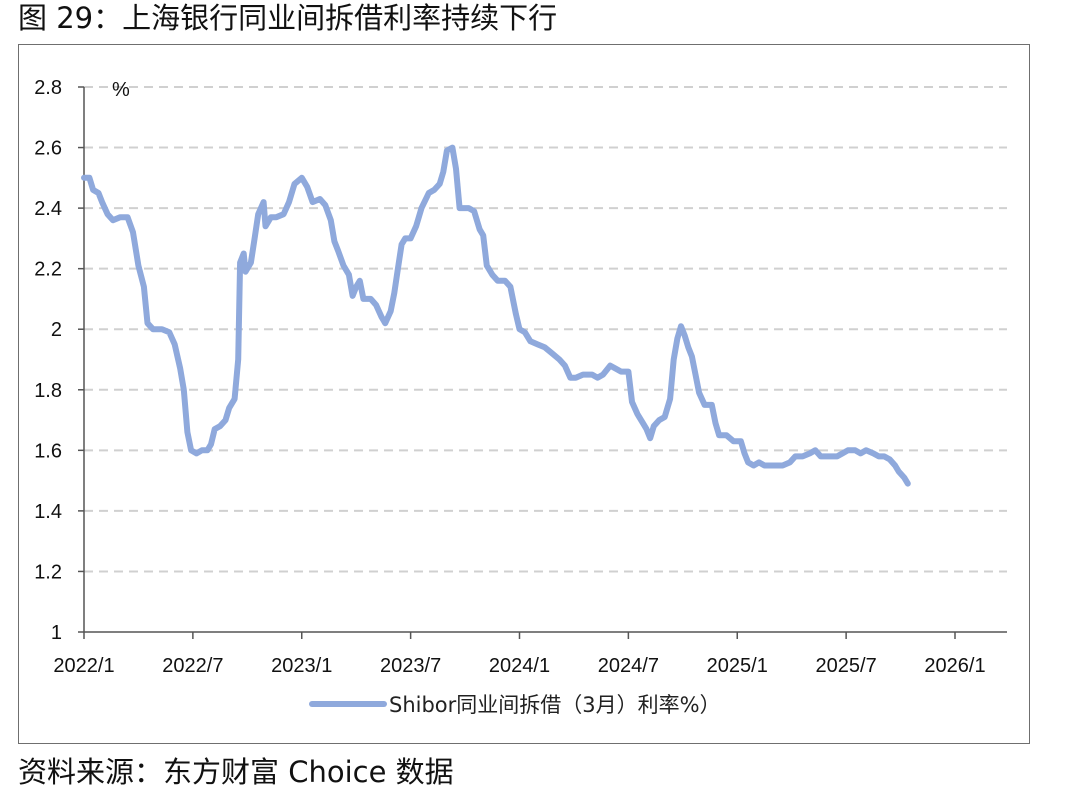 The width and height of the screenshot is (1080, 799). I want to click on x-tick-label: 2022/7, so click(192, 666).